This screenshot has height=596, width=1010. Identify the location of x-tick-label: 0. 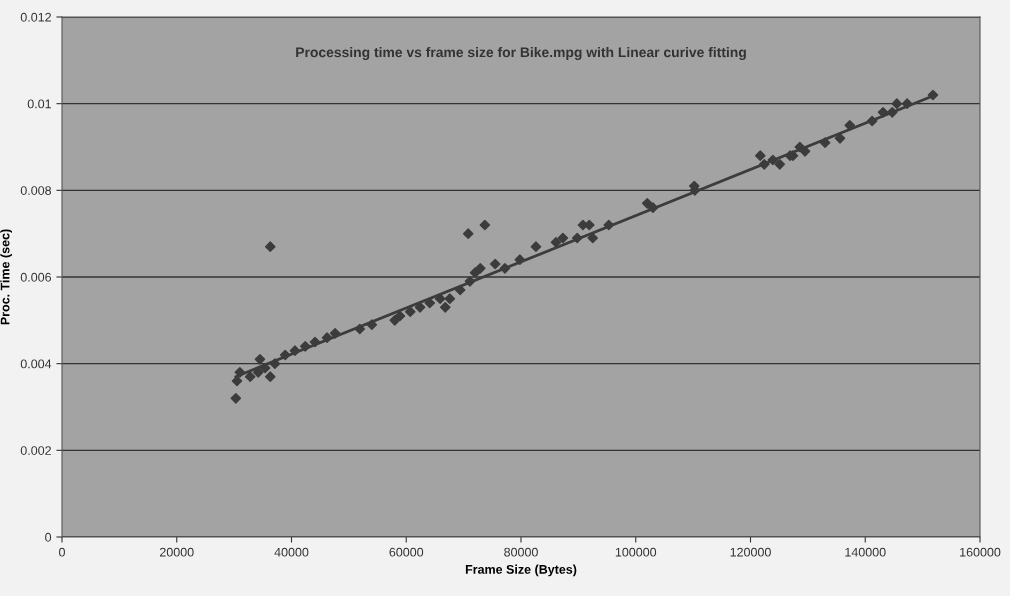
(62, 552).